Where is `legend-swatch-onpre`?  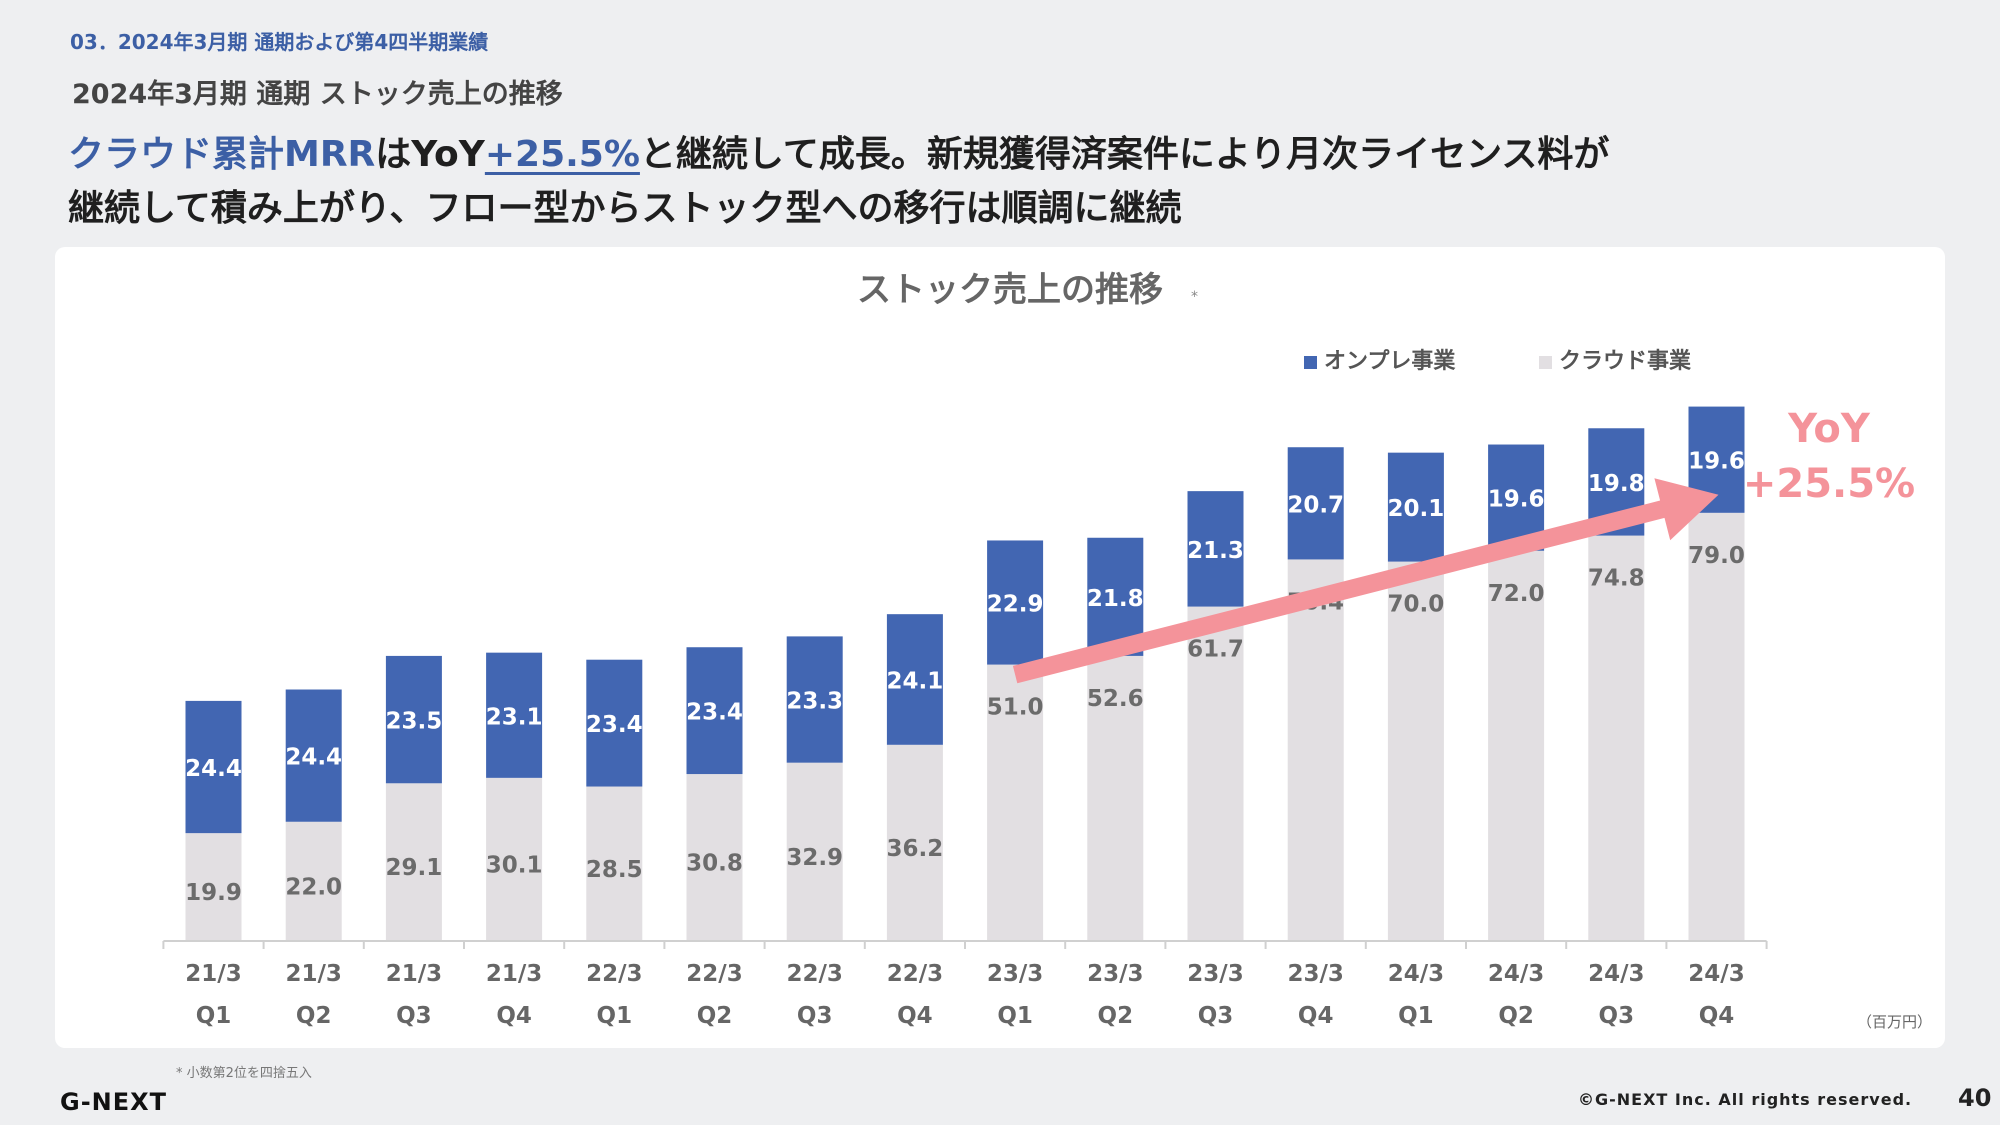 legend-swatch-onpre is located at coordinates (1310, 362).